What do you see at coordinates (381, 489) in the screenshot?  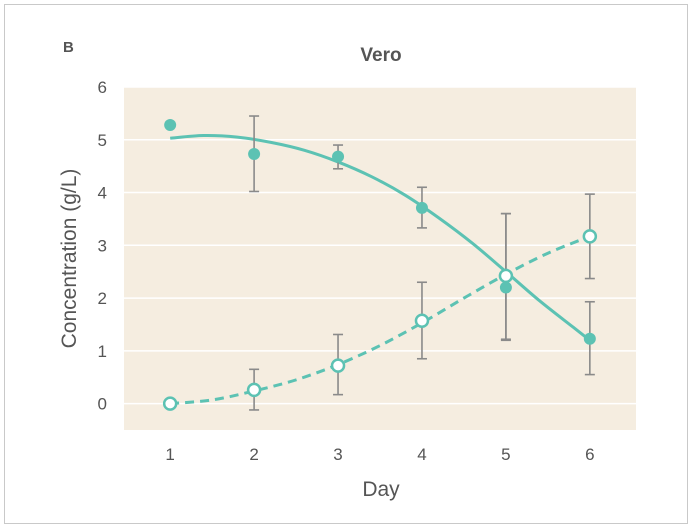 I see `x-axis-label: Day` at bounding box center [381, 489].